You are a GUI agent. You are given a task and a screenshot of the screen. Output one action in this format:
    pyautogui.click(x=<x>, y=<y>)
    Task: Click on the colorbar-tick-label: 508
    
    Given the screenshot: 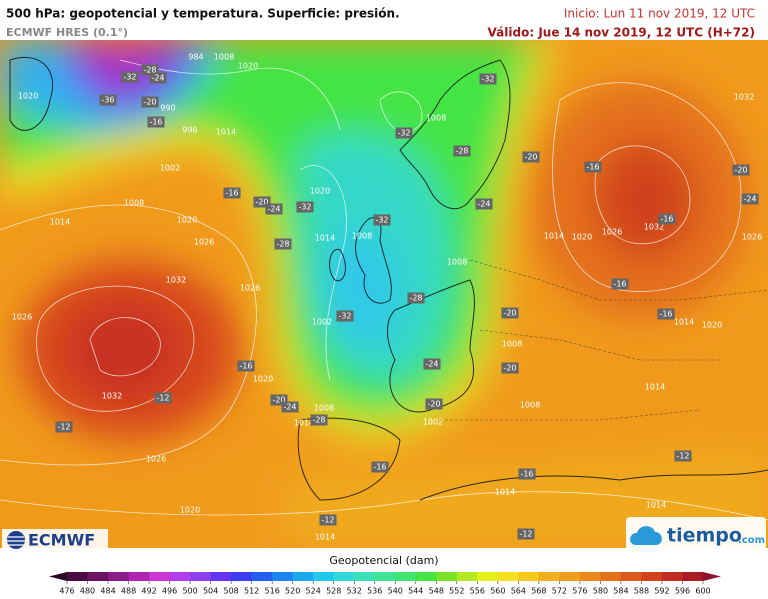 What is the action you would take?
    pyautogui.click(x=230, y=591)
    